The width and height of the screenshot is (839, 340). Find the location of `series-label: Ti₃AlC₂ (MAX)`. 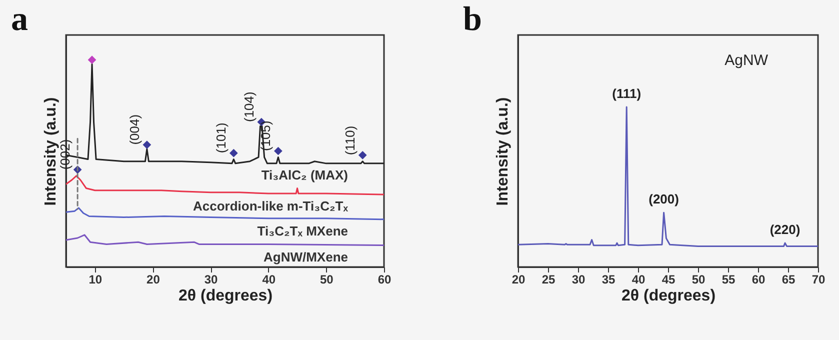

series-label: Ti₃AlC₂ (MAX) is located at coordinates (304, 174).